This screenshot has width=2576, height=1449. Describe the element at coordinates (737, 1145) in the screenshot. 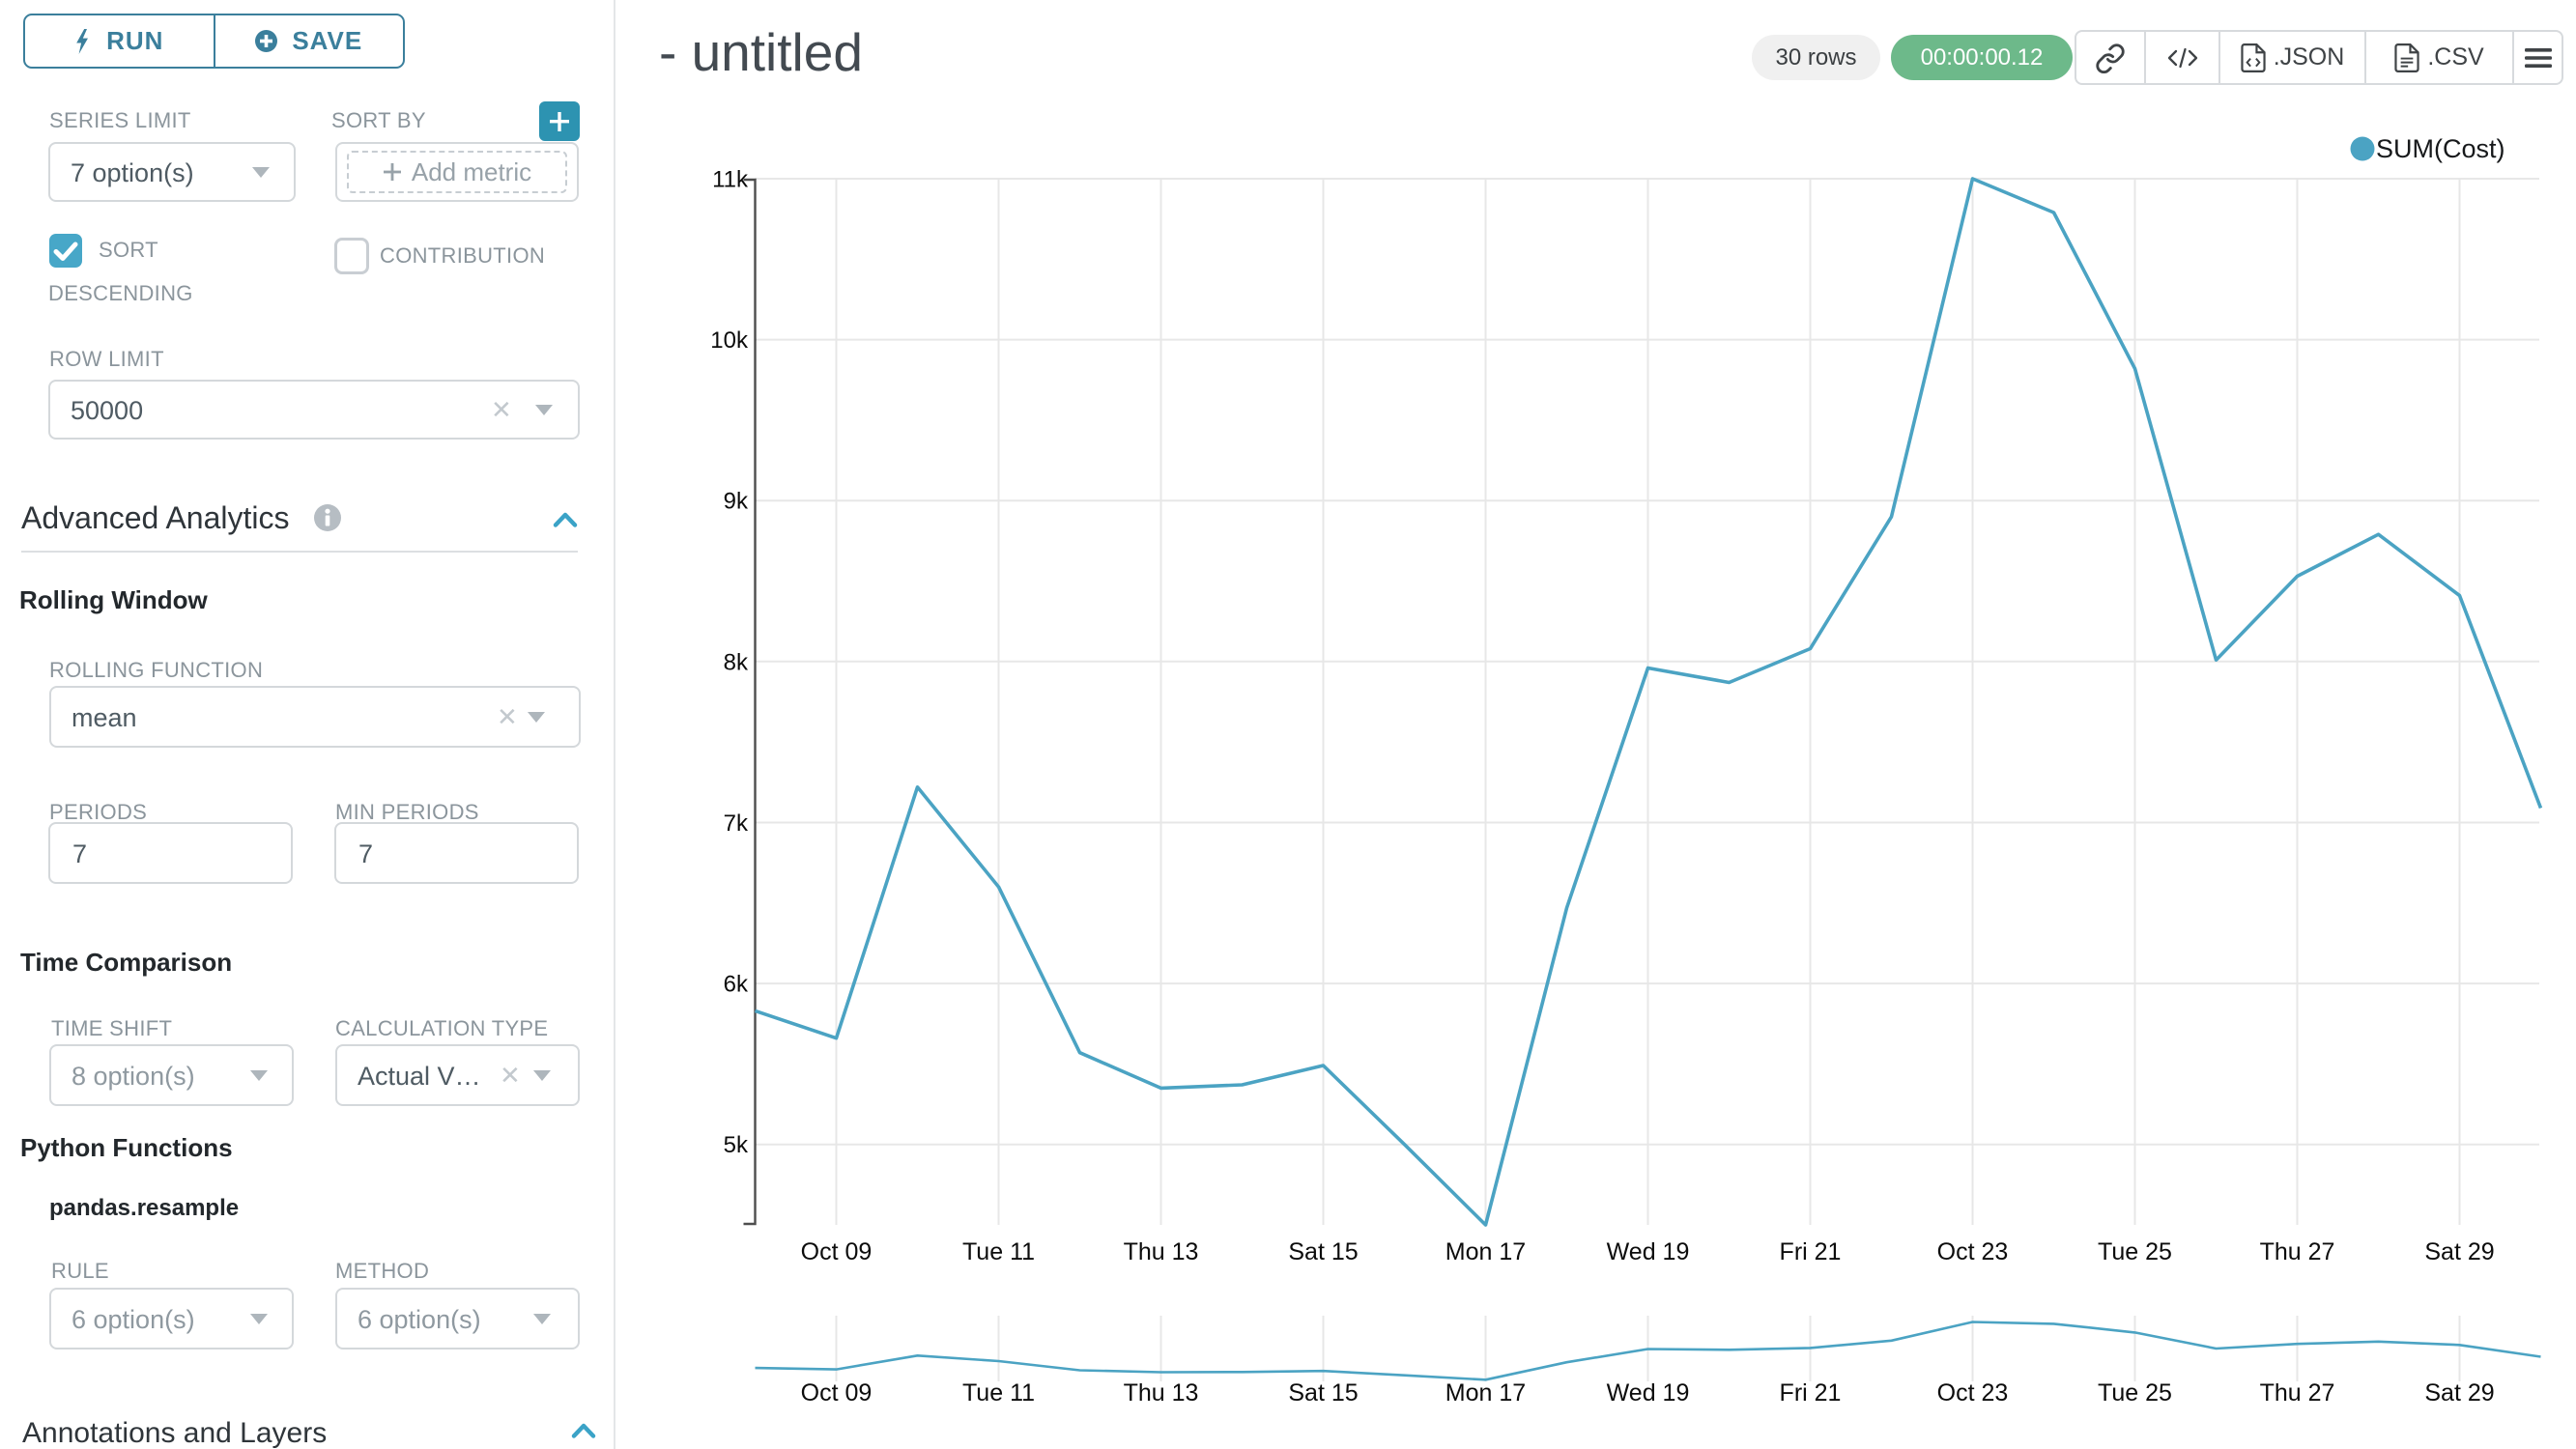

I see `svg-text: 5k` at that location.